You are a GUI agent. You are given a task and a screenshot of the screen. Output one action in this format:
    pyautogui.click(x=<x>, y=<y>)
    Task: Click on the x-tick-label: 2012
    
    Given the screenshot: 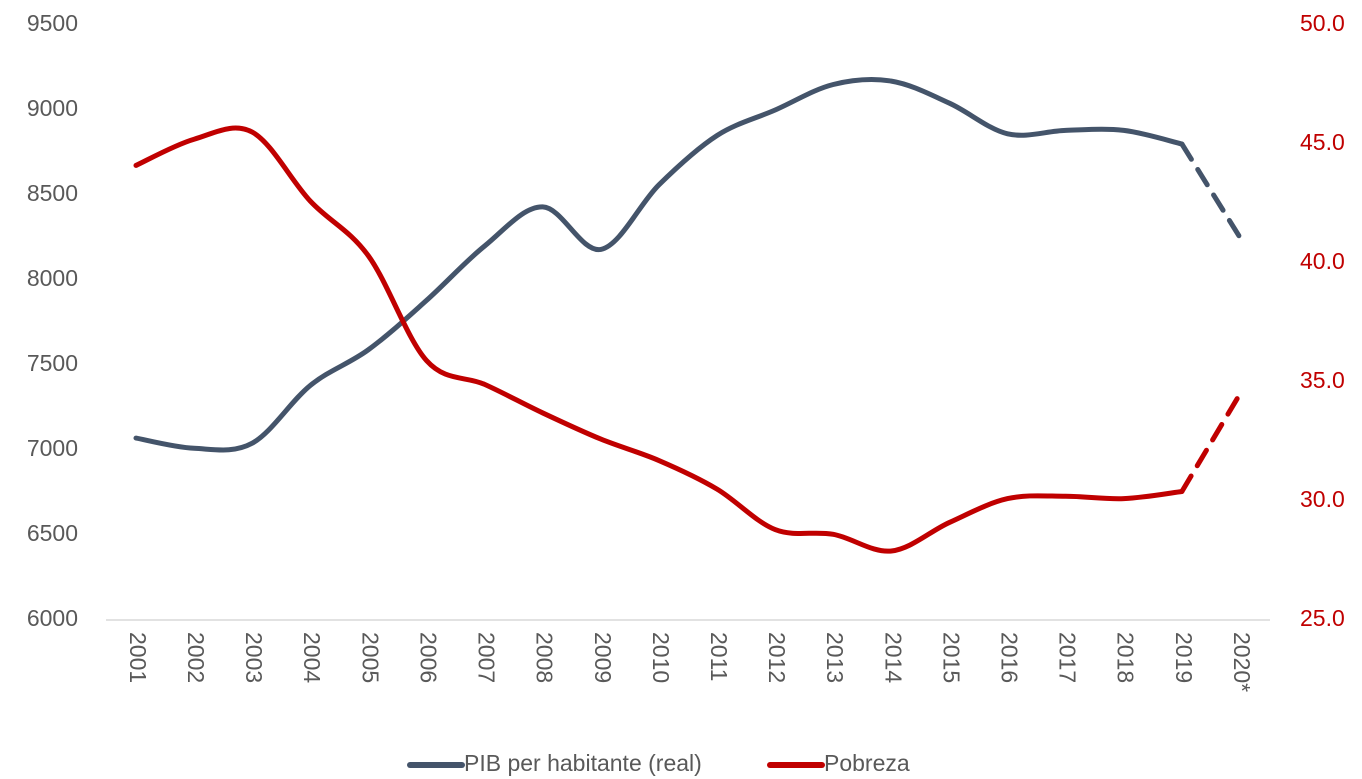 What is the action you would take?
    pyautogui.click(x=777, y=657)
    